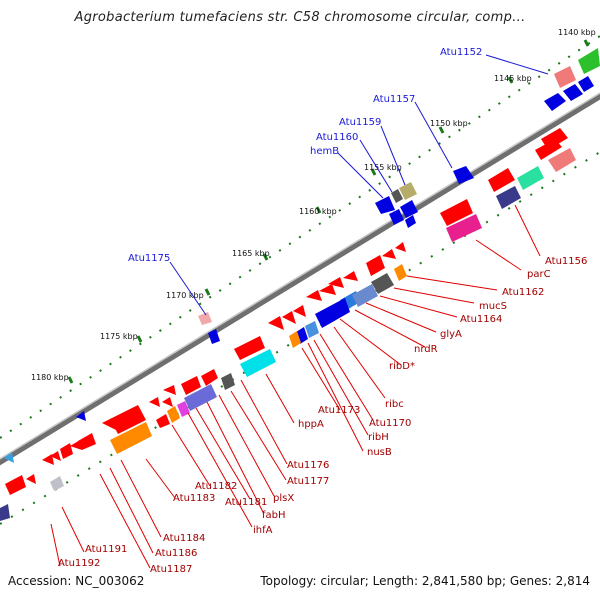 This screenshot has height=600, width=600. Describe the element at coordinates (274, 515) in the screenshot. I see `gene-label: fabH` at that location.